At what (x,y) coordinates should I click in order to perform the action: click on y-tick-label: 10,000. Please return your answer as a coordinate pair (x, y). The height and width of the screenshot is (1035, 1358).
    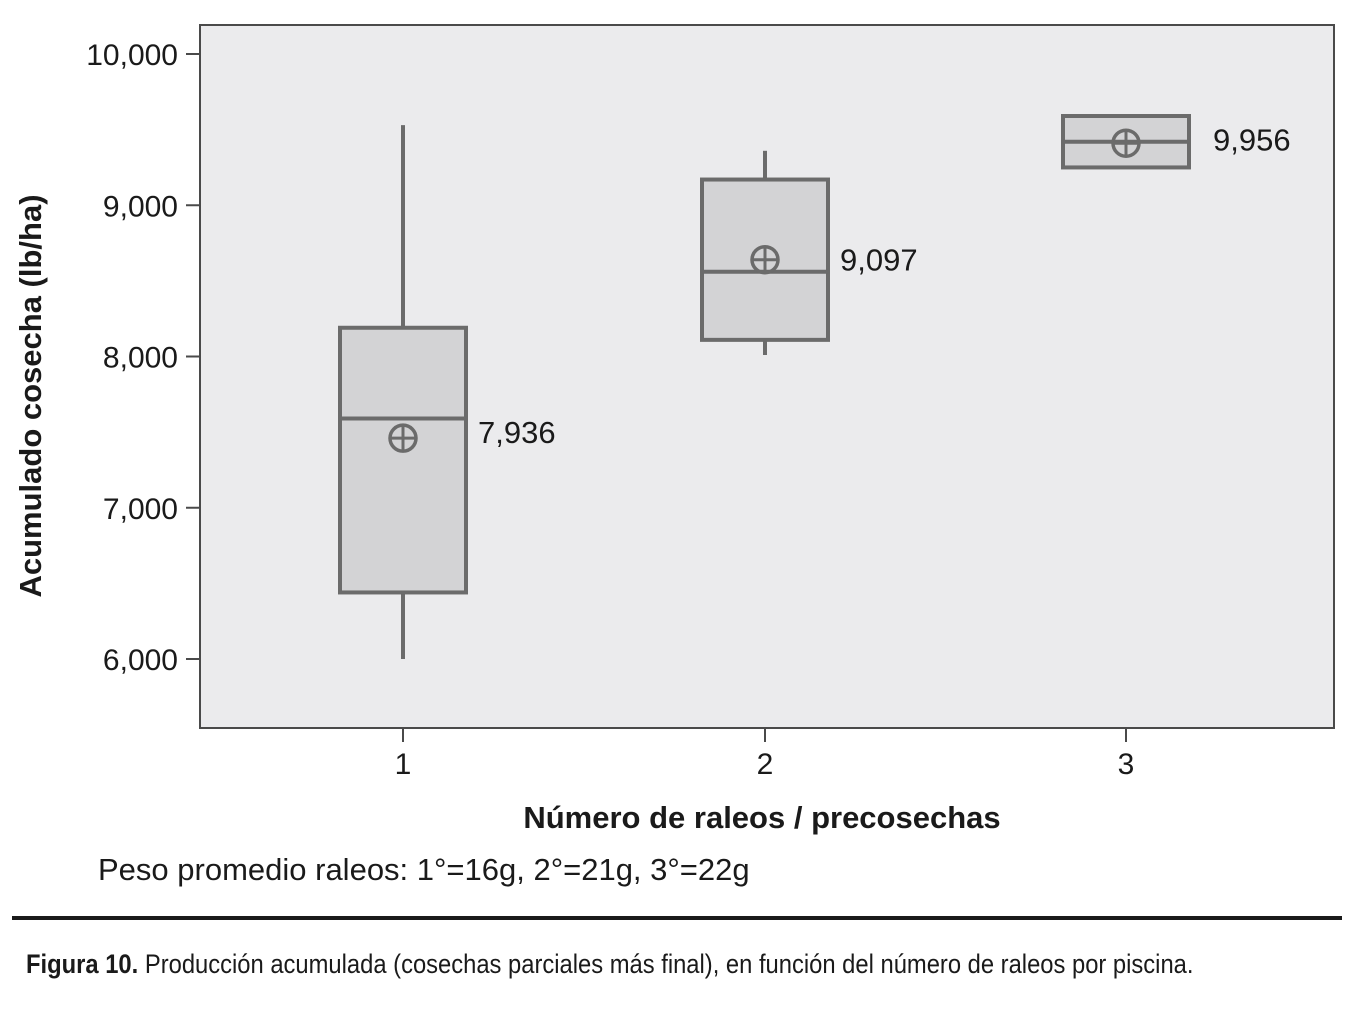
    Looking at the image, I should click on (132, 55).